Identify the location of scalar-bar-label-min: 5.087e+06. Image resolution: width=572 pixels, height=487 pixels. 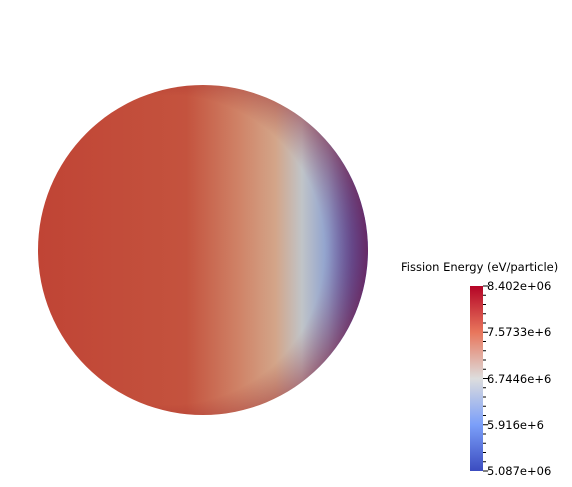
(519, 471).